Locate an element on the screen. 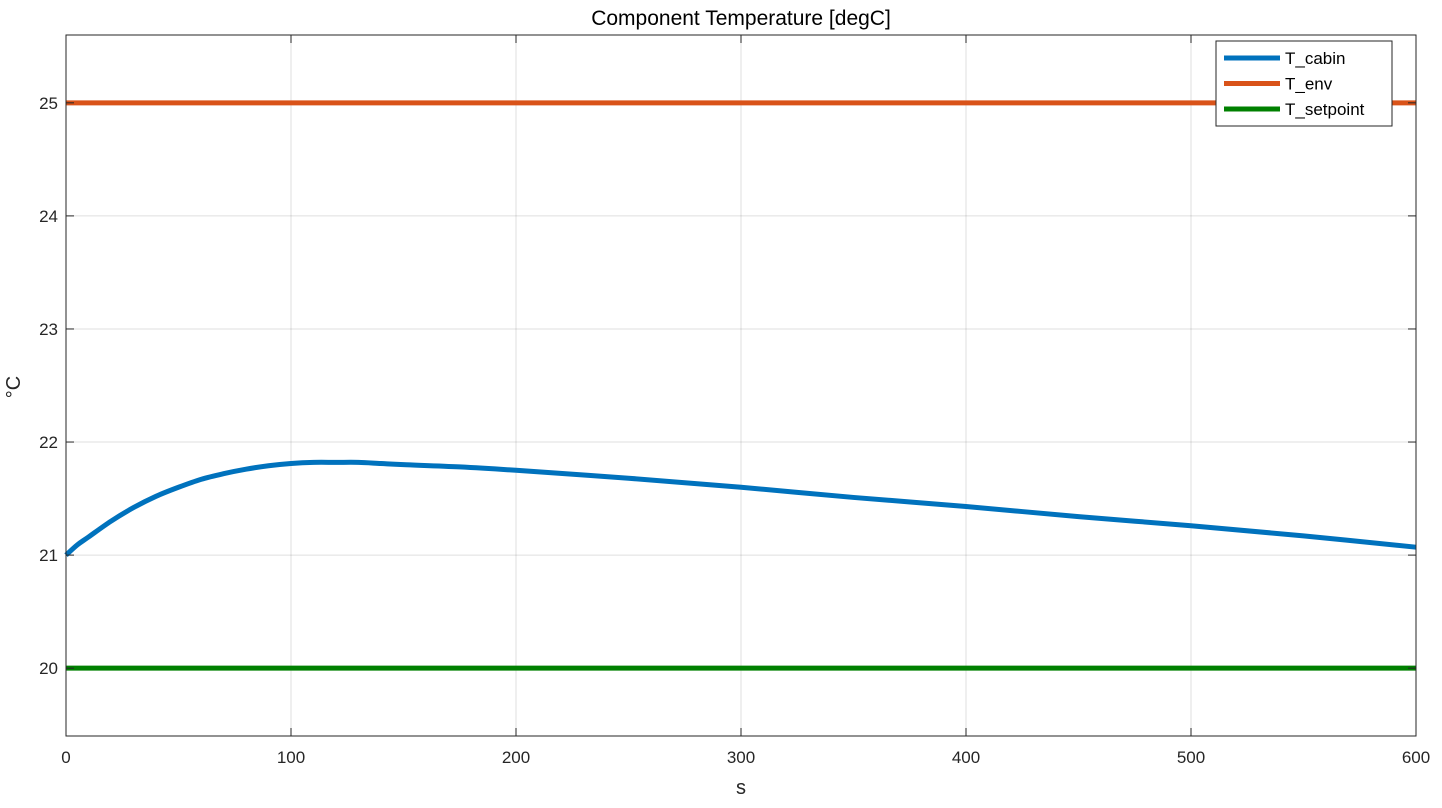 The width and height of the screenshot is (1442, 808). y-tick-label: 20 is located at coordinates (48, 668).